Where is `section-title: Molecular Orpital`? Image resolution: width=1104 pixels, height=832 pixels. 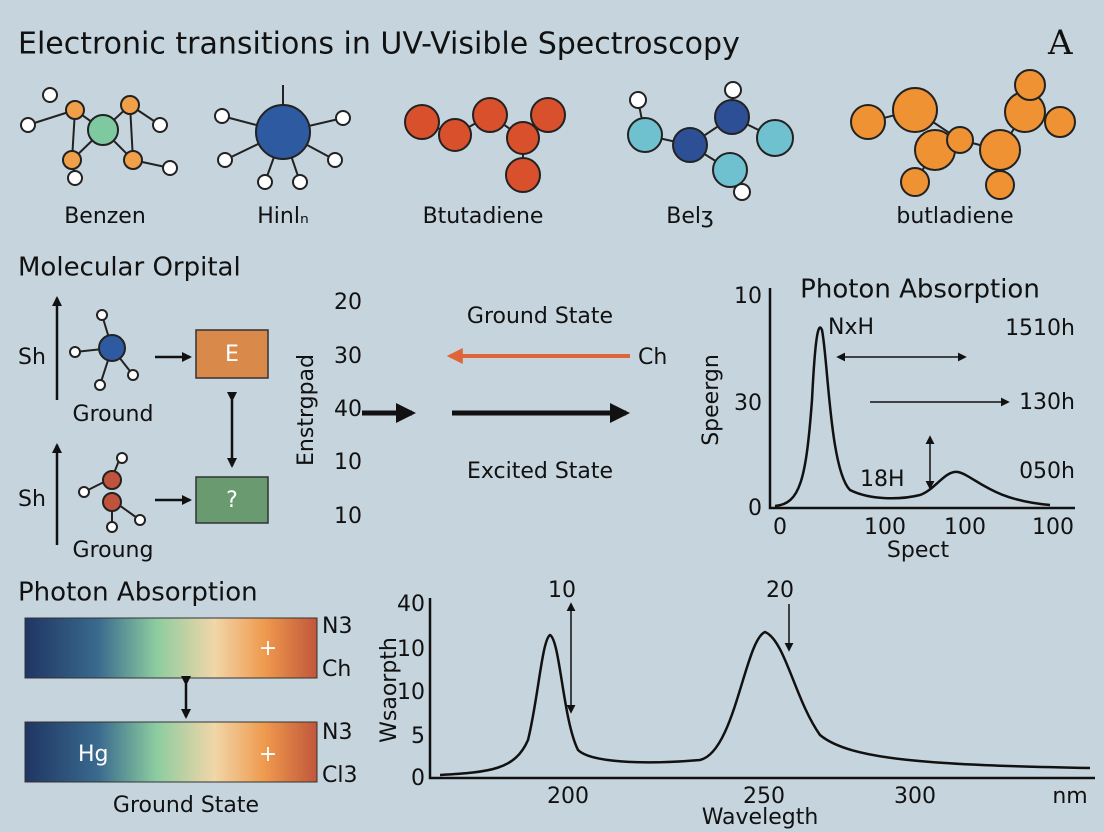
section-title: Molecular Orpital is located at coordinates (129, 268).